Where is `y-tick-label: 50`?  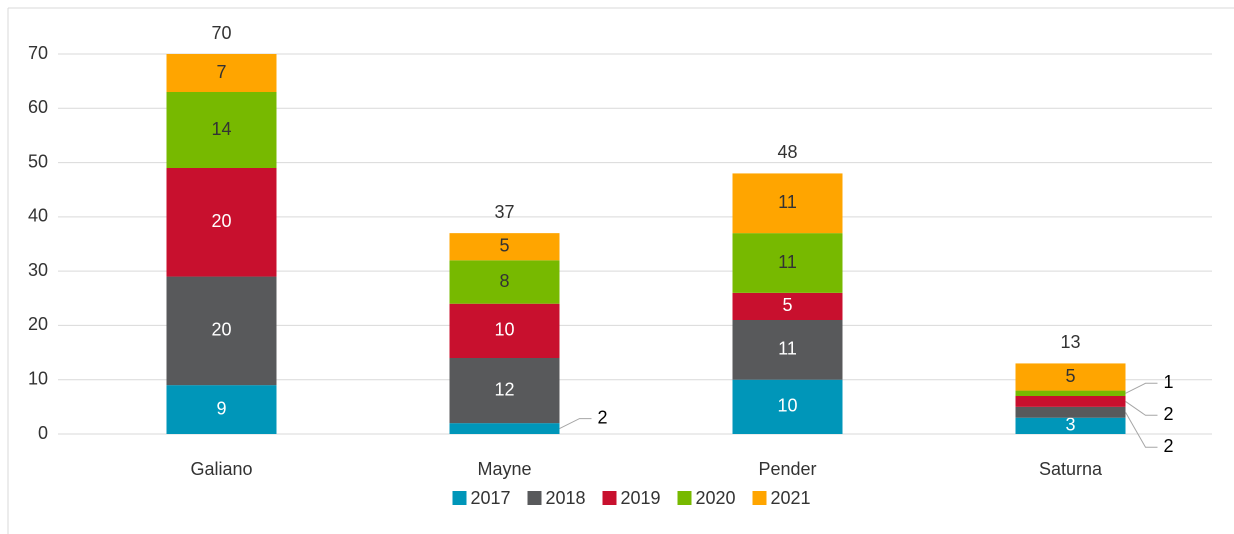 y-tick-label: 50 is located at coordinates (38, 161).